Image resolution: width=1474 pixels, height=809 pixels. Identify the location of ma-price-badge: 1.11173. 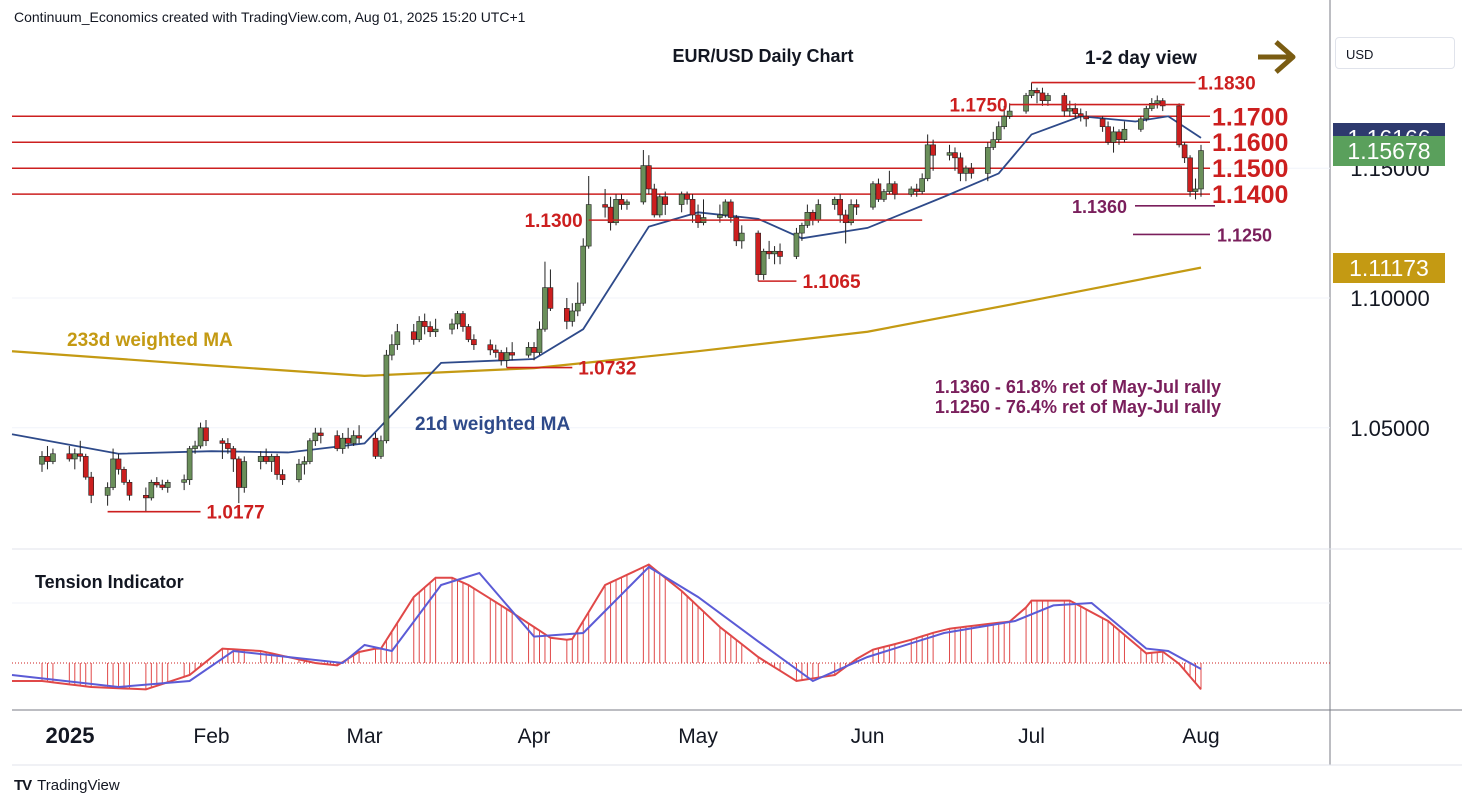
(1389, 267).